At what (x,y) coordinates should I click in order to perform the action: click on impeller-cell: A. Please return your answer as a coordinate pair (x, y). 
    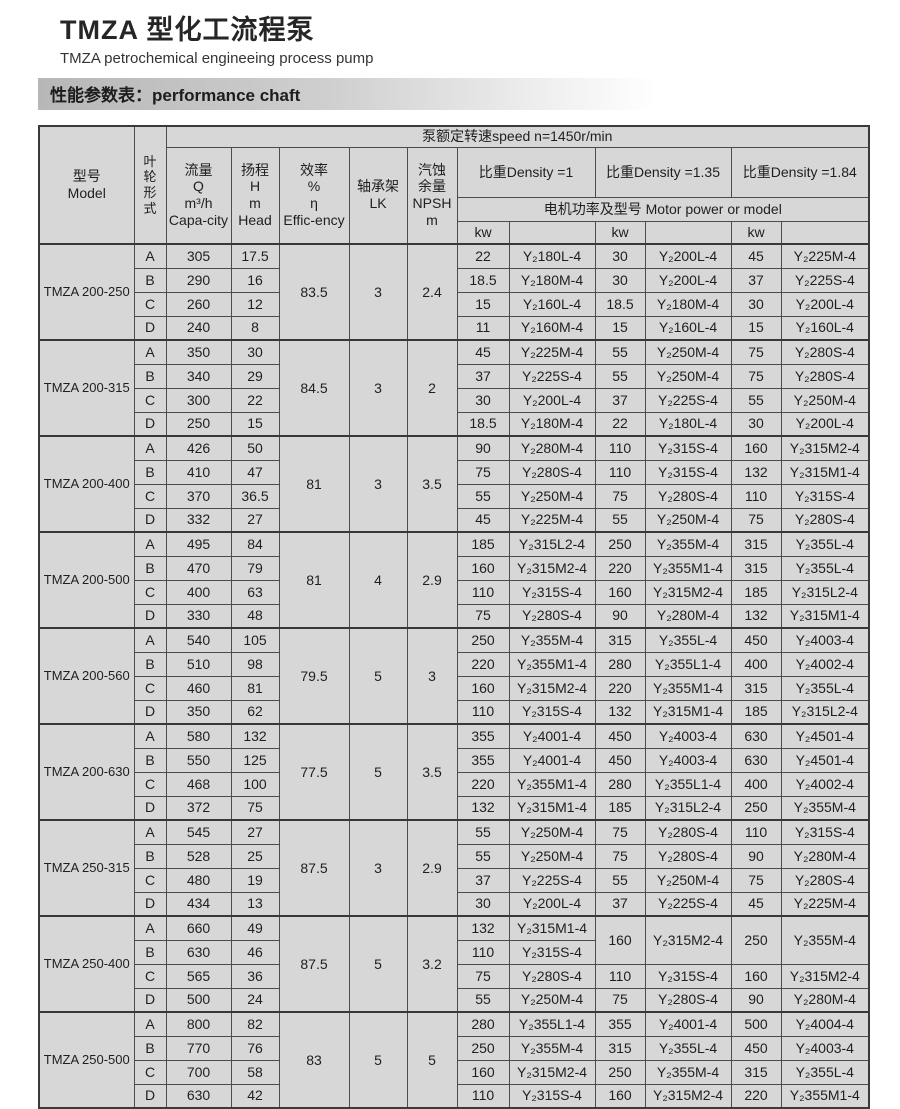
    Looking at the image, I should click on (150, 256).